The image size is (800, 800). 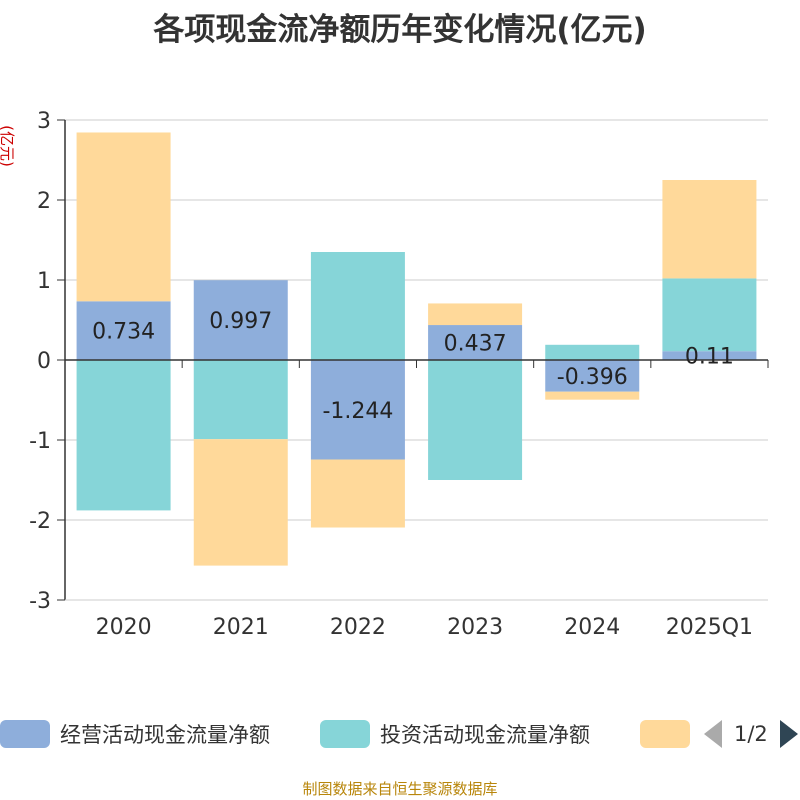 I want to click on data-label: 0.734, so click(x=123, y=332).